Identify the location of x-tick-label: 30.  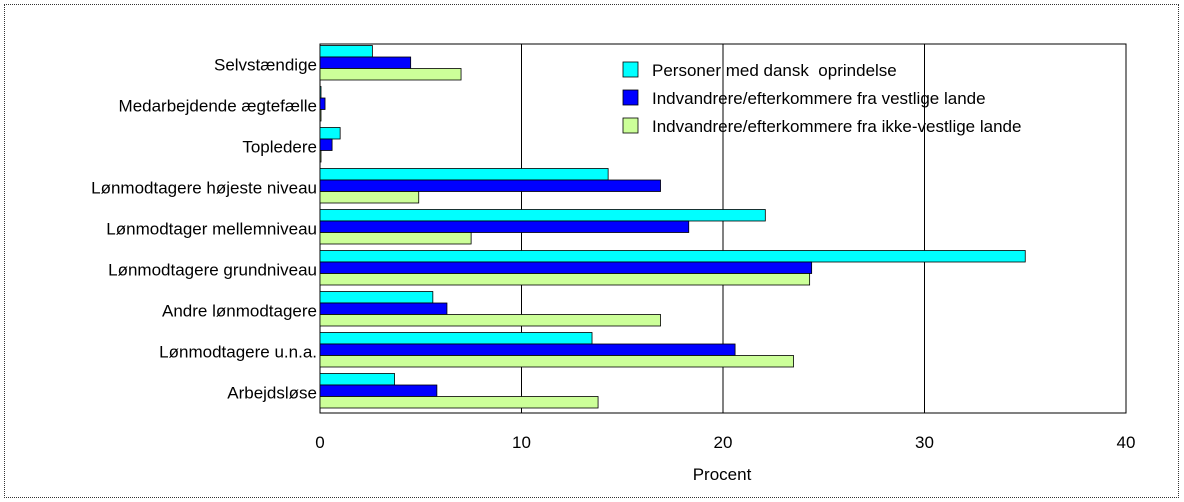
(924, 442).